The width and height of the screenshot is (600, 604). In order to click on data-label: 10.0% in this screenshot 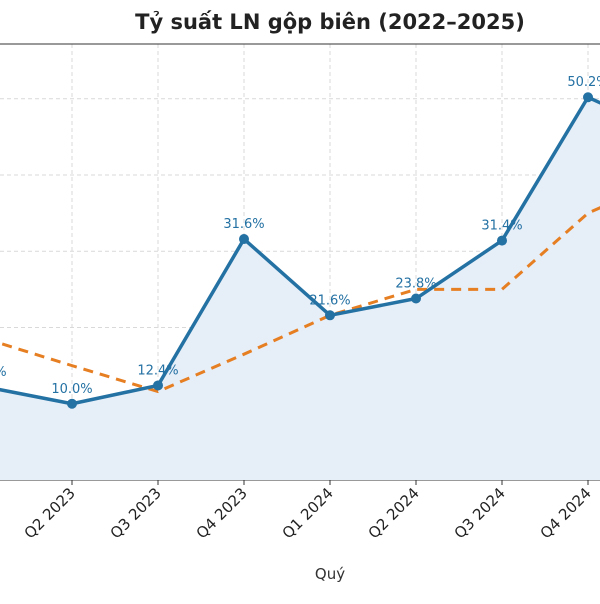, I will do `click(71, 389)`.